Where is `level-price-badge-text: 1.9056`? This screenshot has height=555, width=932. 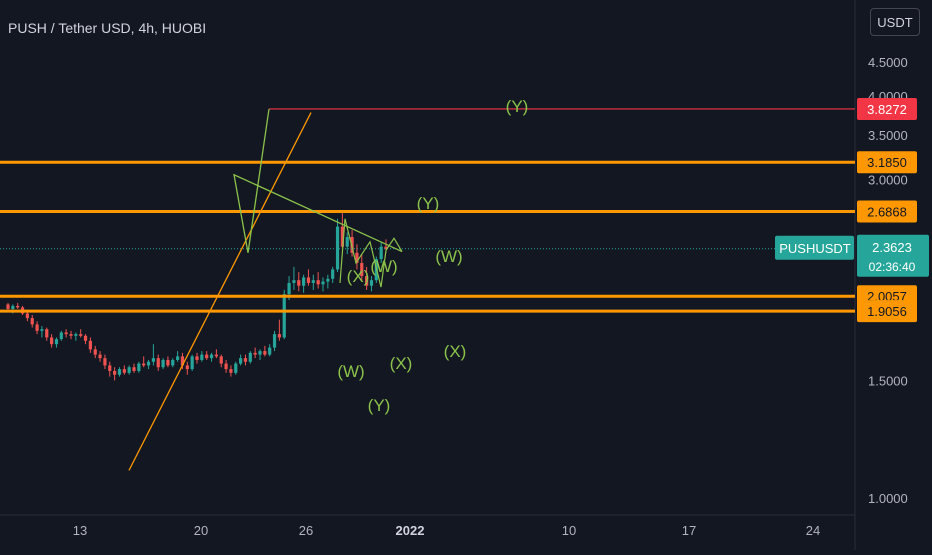
level-price-badge-text: 1.9056 is located at coordinates (887, 311).